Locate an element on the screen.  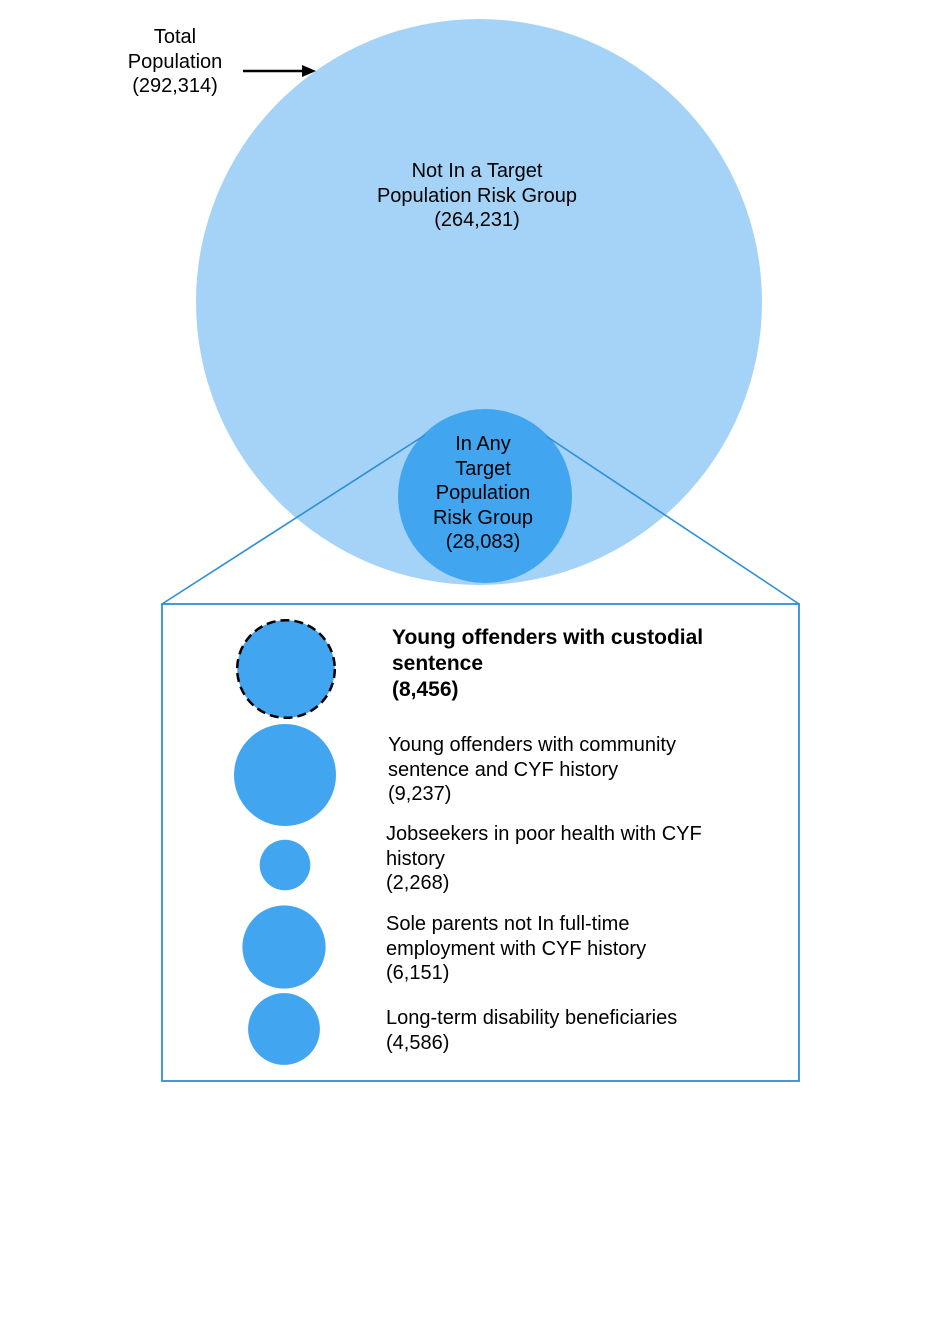
total-label-line2: Population is located at coordinates (175, 61).